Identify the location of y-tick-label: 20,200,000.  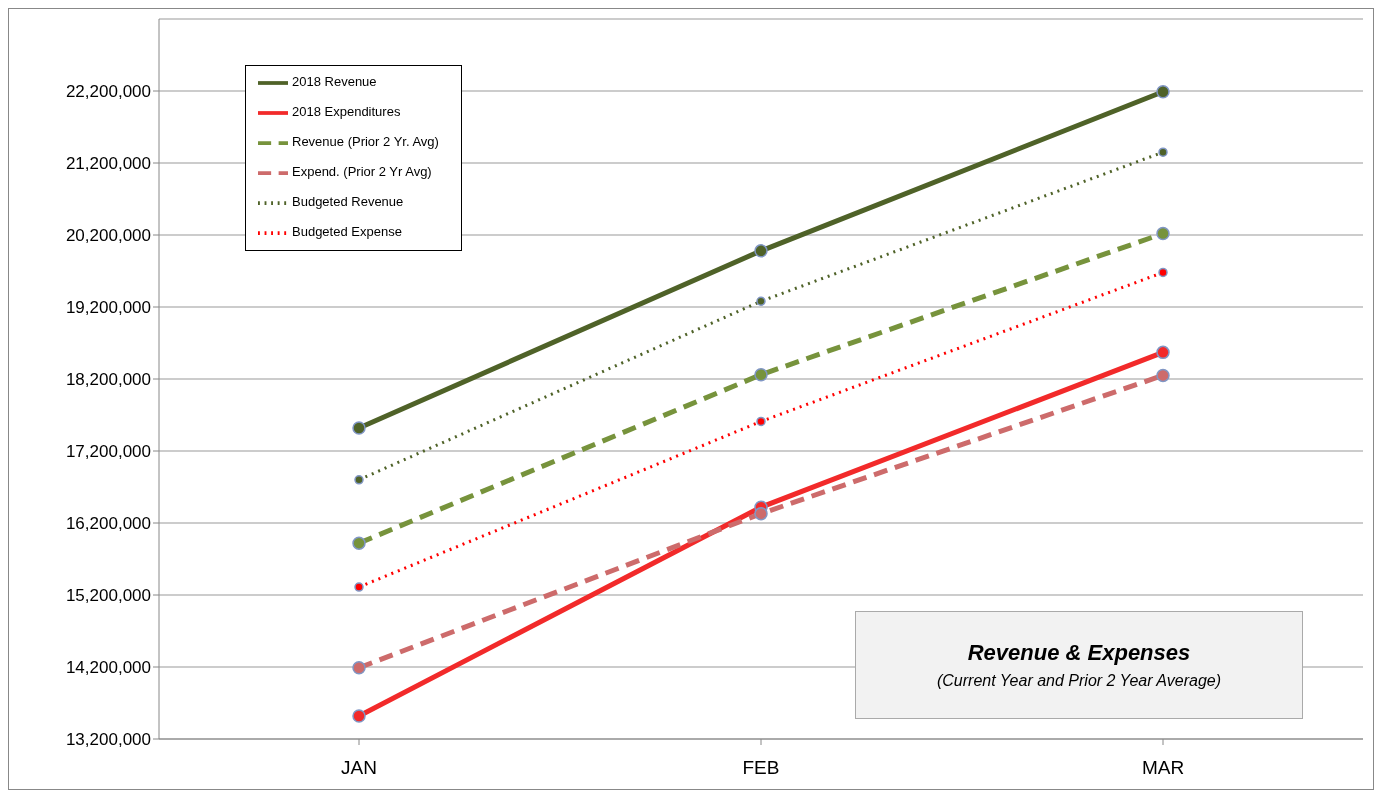
(108, 236).